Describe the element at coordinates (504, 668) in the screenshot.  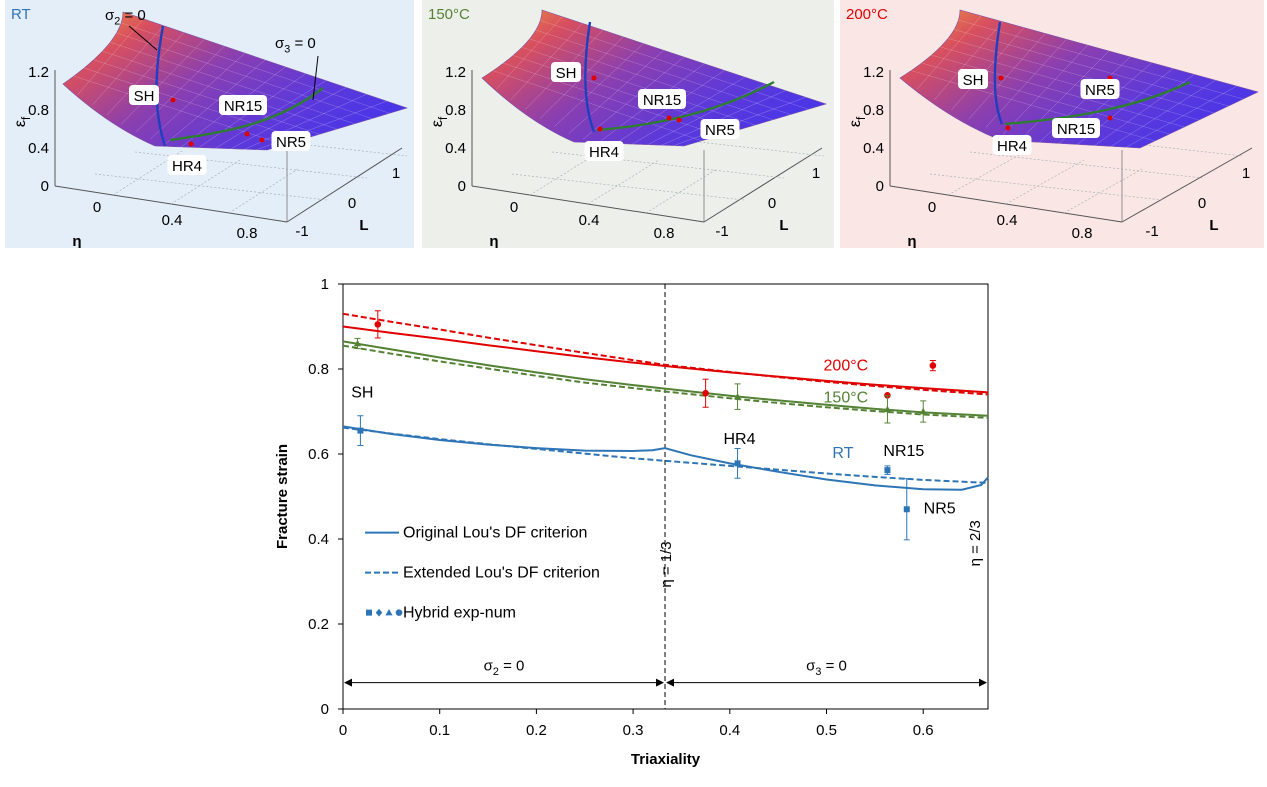
I see `region-label-sigma2: σ2 = 0` at that location.